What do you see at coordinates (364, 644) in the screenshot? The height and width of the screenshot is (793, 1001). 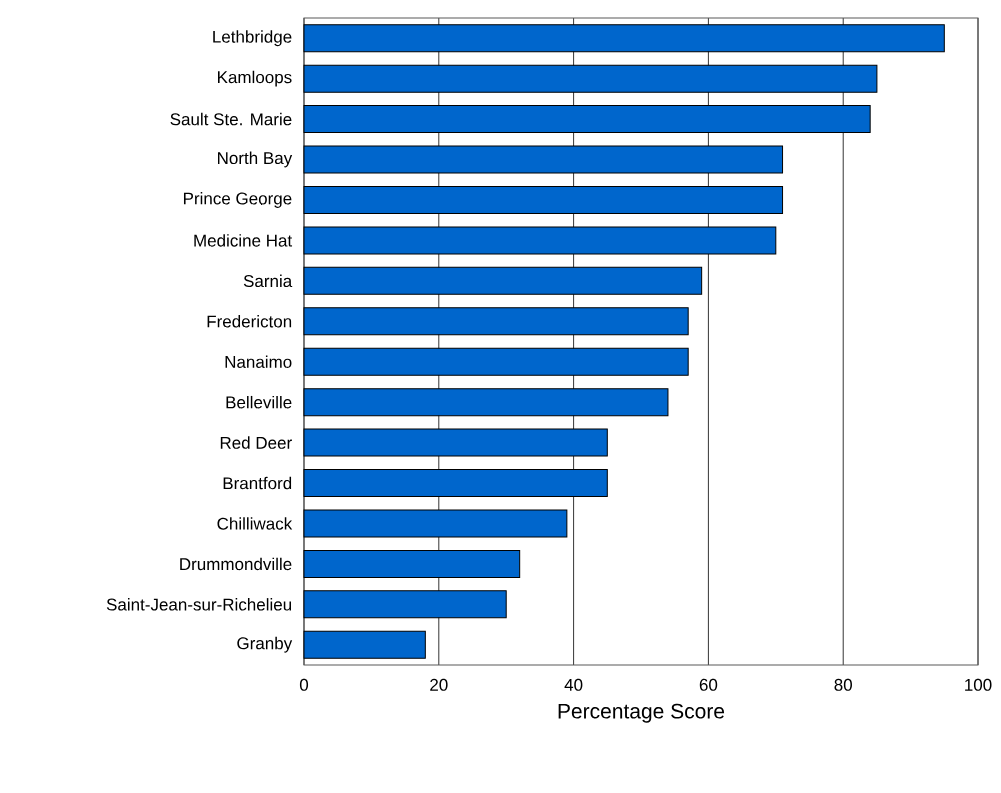 I see `bar` at bounding box center [364, 644].